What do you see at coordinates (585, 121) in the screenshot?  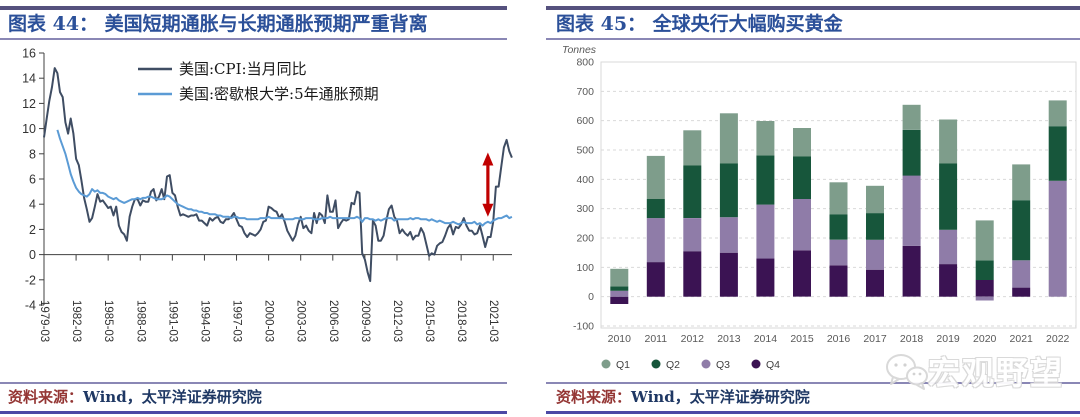 I see `svg-text: 600` at bounding box center [585, 121].